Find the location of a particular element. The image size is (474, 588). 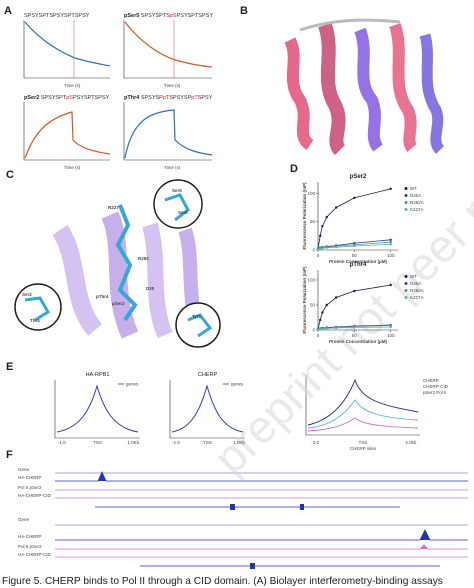

residue-label: D20 is located at coordinates (150, 288).